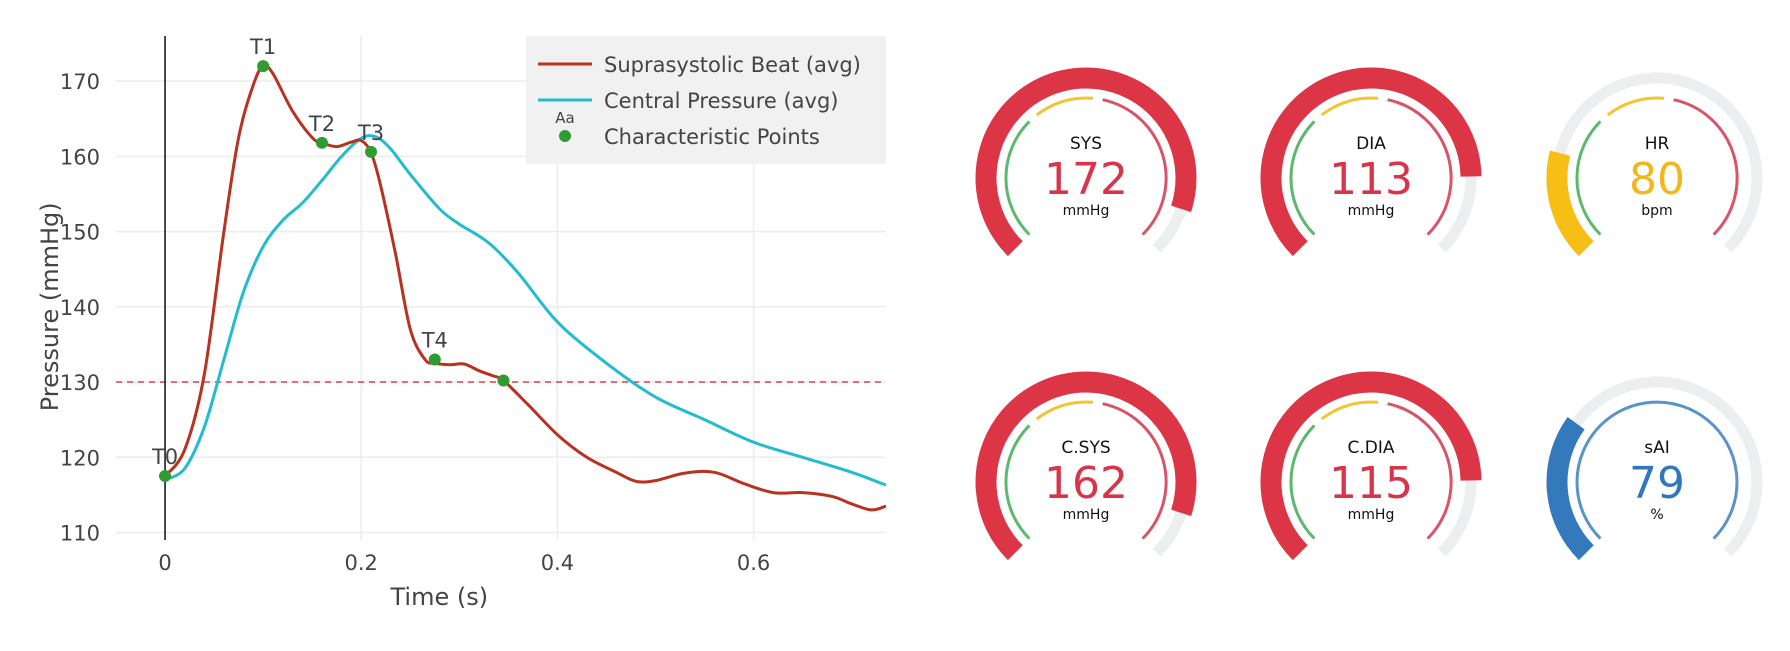 This screenshot has width=1790, height=651. Describe the element at coordinates (753, 563) in the screenshot. I see `x-tick-label: 0.6` at that location.